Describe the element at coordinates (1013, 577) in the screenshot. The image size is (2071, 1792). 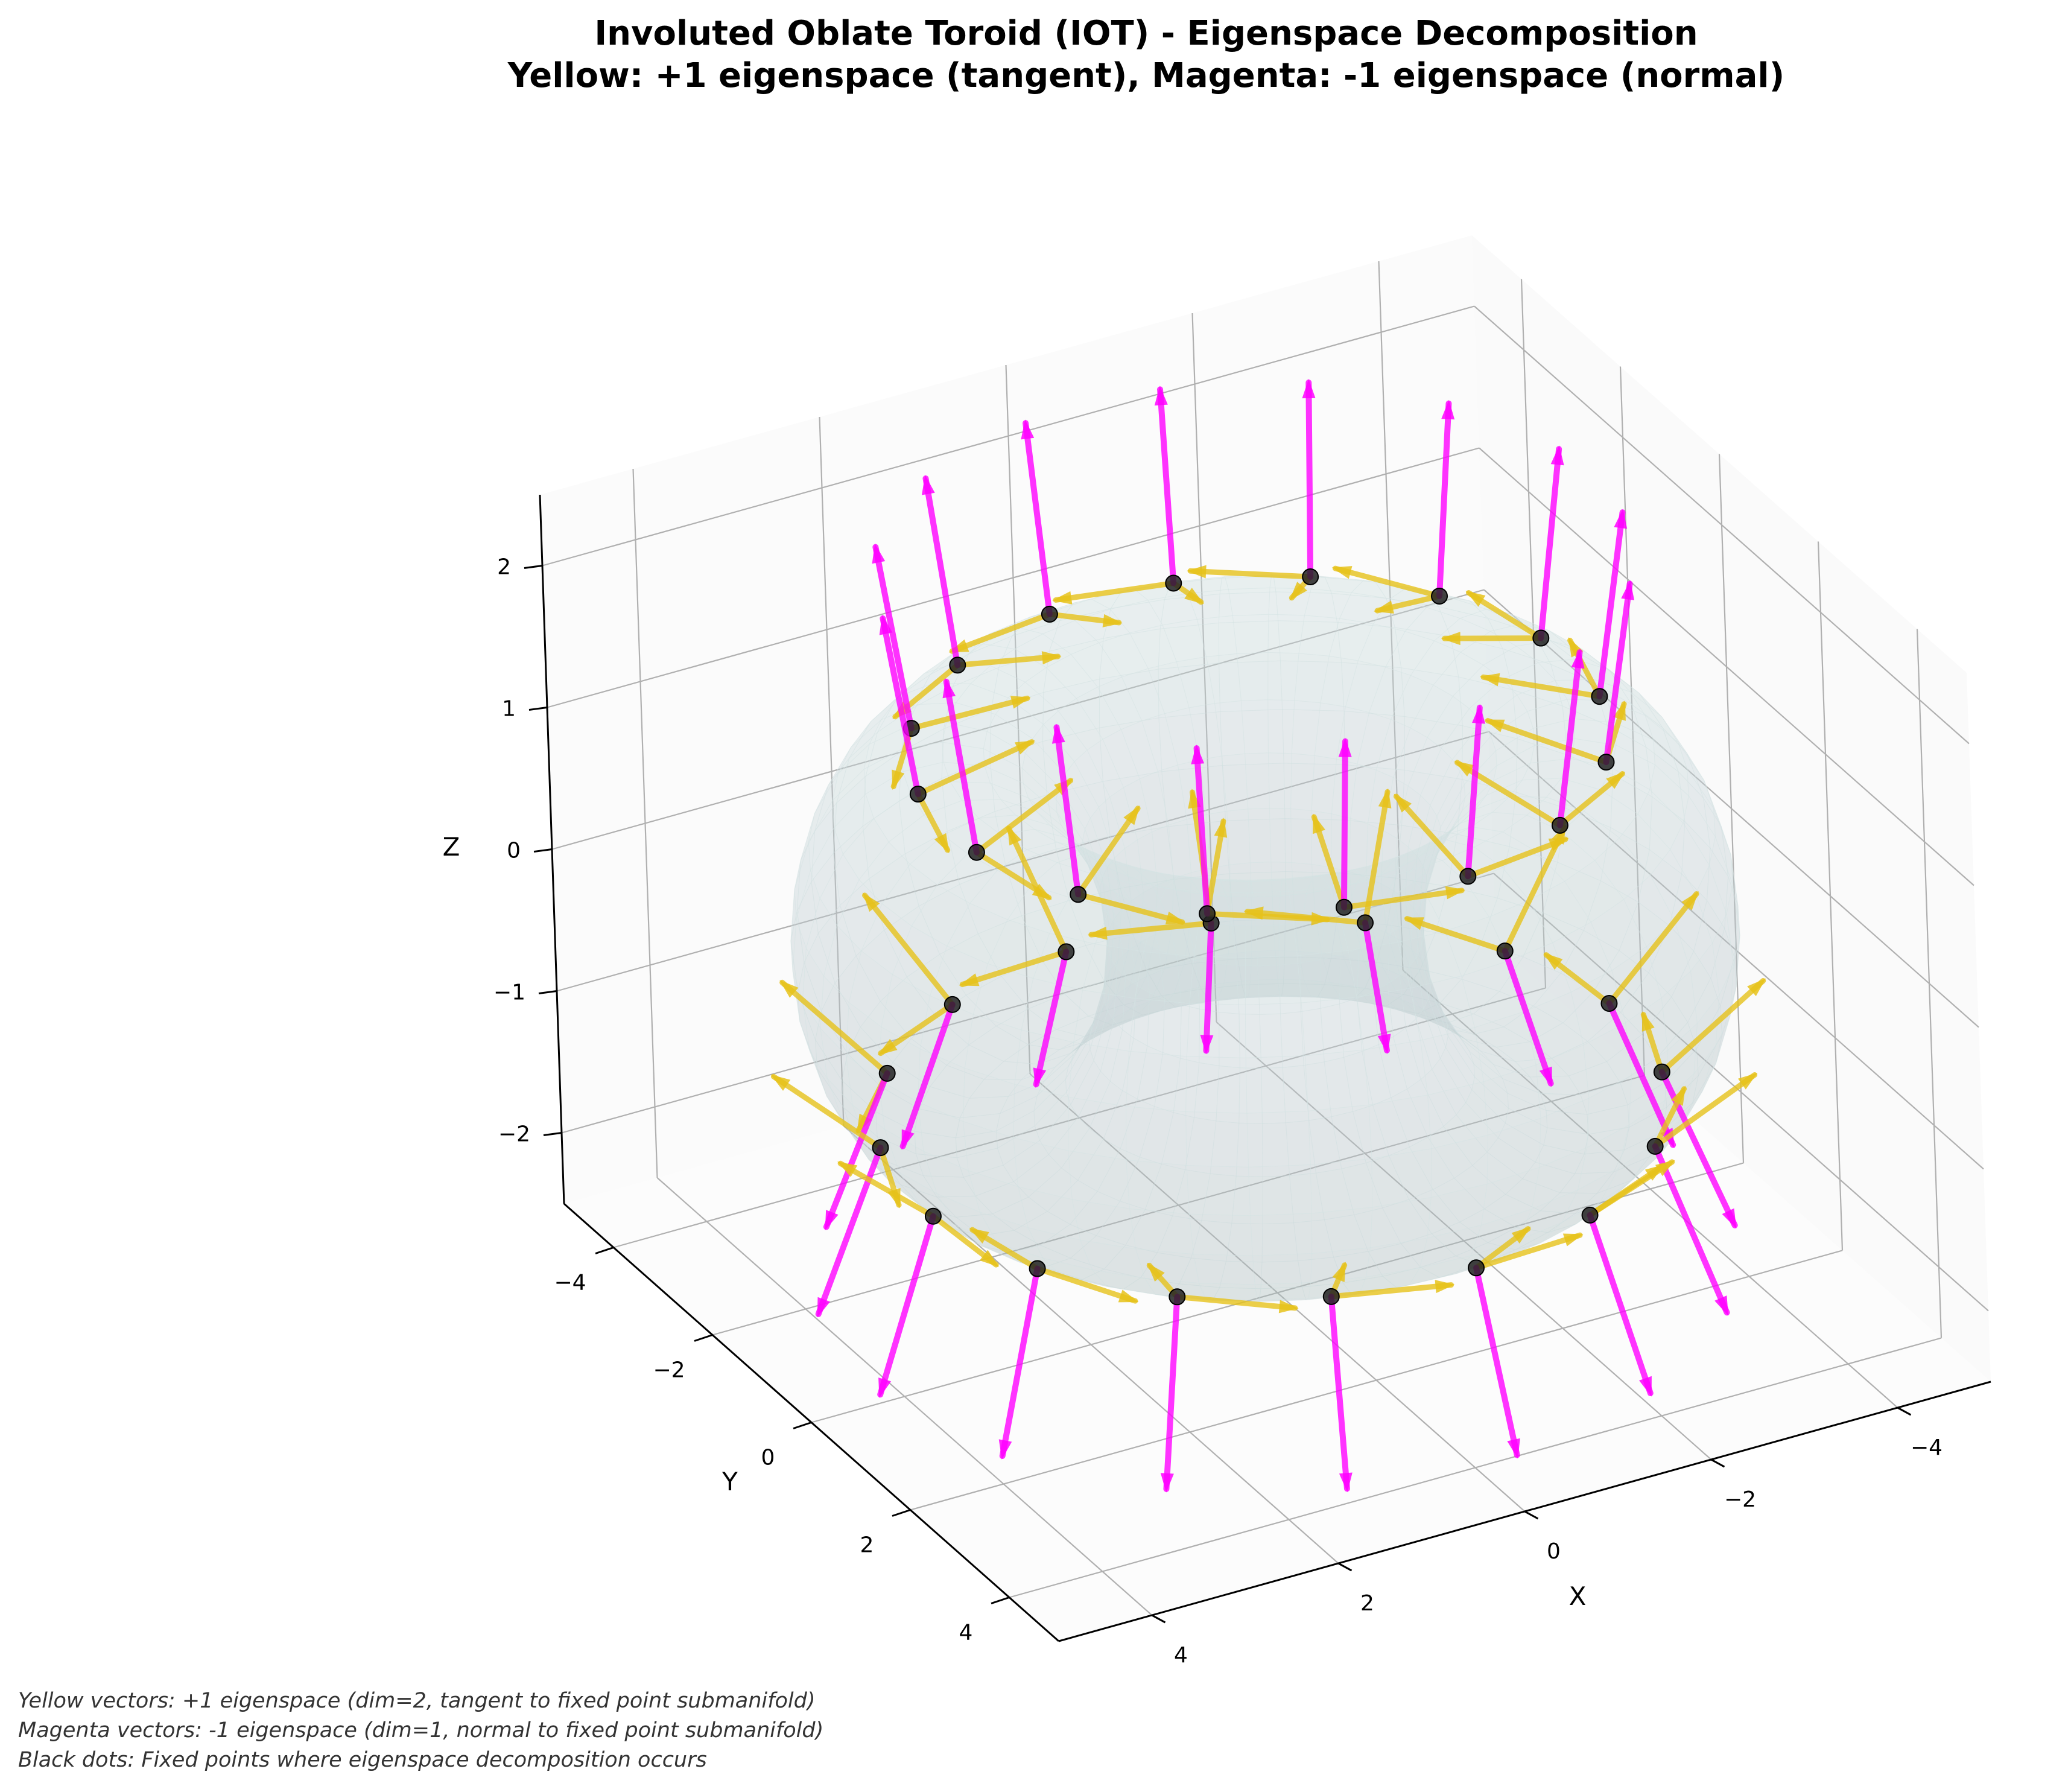
I see `grid-line` at that location.